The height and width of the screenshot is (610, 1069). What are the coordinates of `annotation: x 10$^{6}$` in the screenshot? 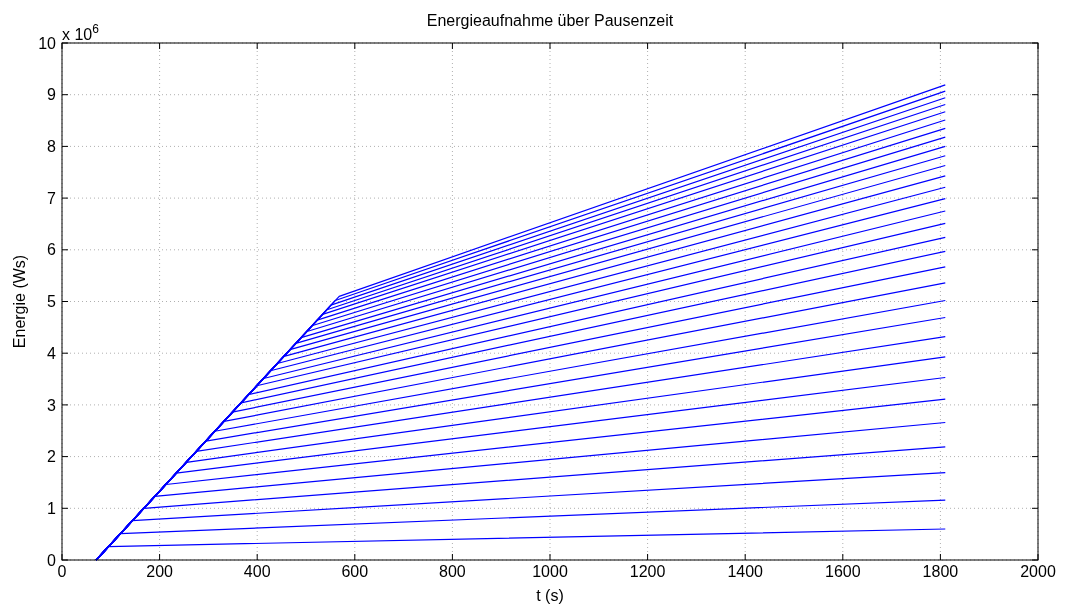 It's located at (81, 32).